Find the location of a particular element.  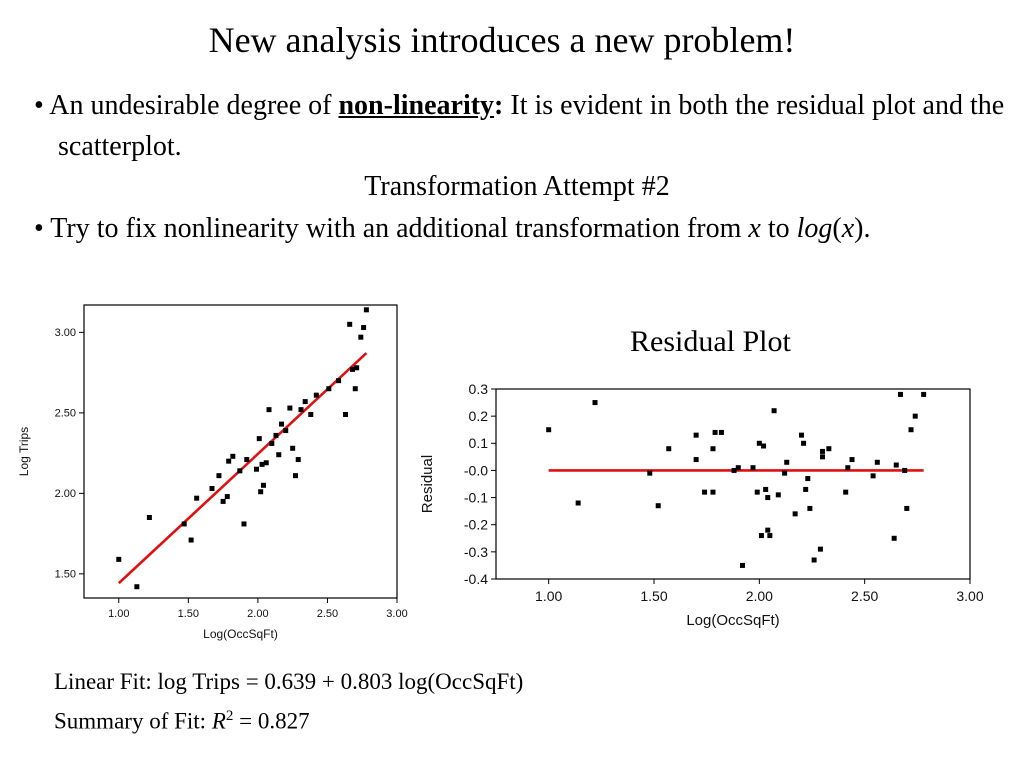

y-tick-label: 2.00 is located at coordinates (65, 494).